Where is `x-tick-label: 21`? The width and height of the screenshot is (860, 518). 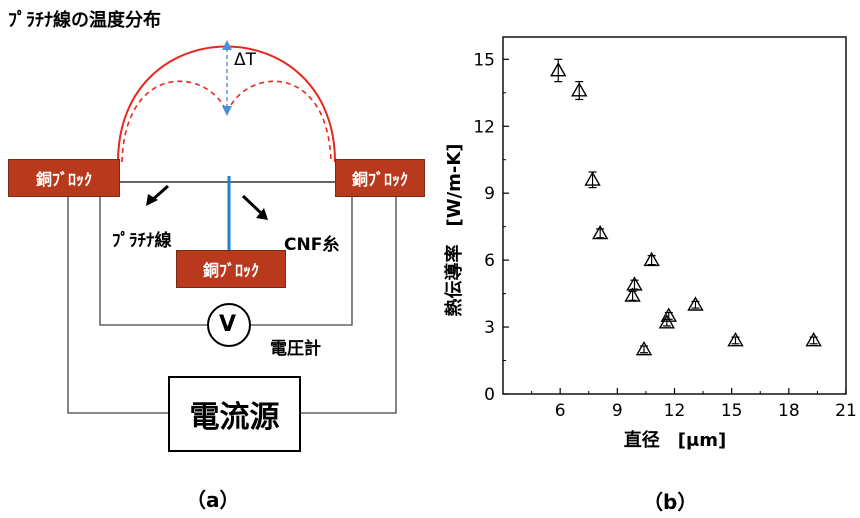 x-tick-label: 21 is located at coordinates (846, 411).